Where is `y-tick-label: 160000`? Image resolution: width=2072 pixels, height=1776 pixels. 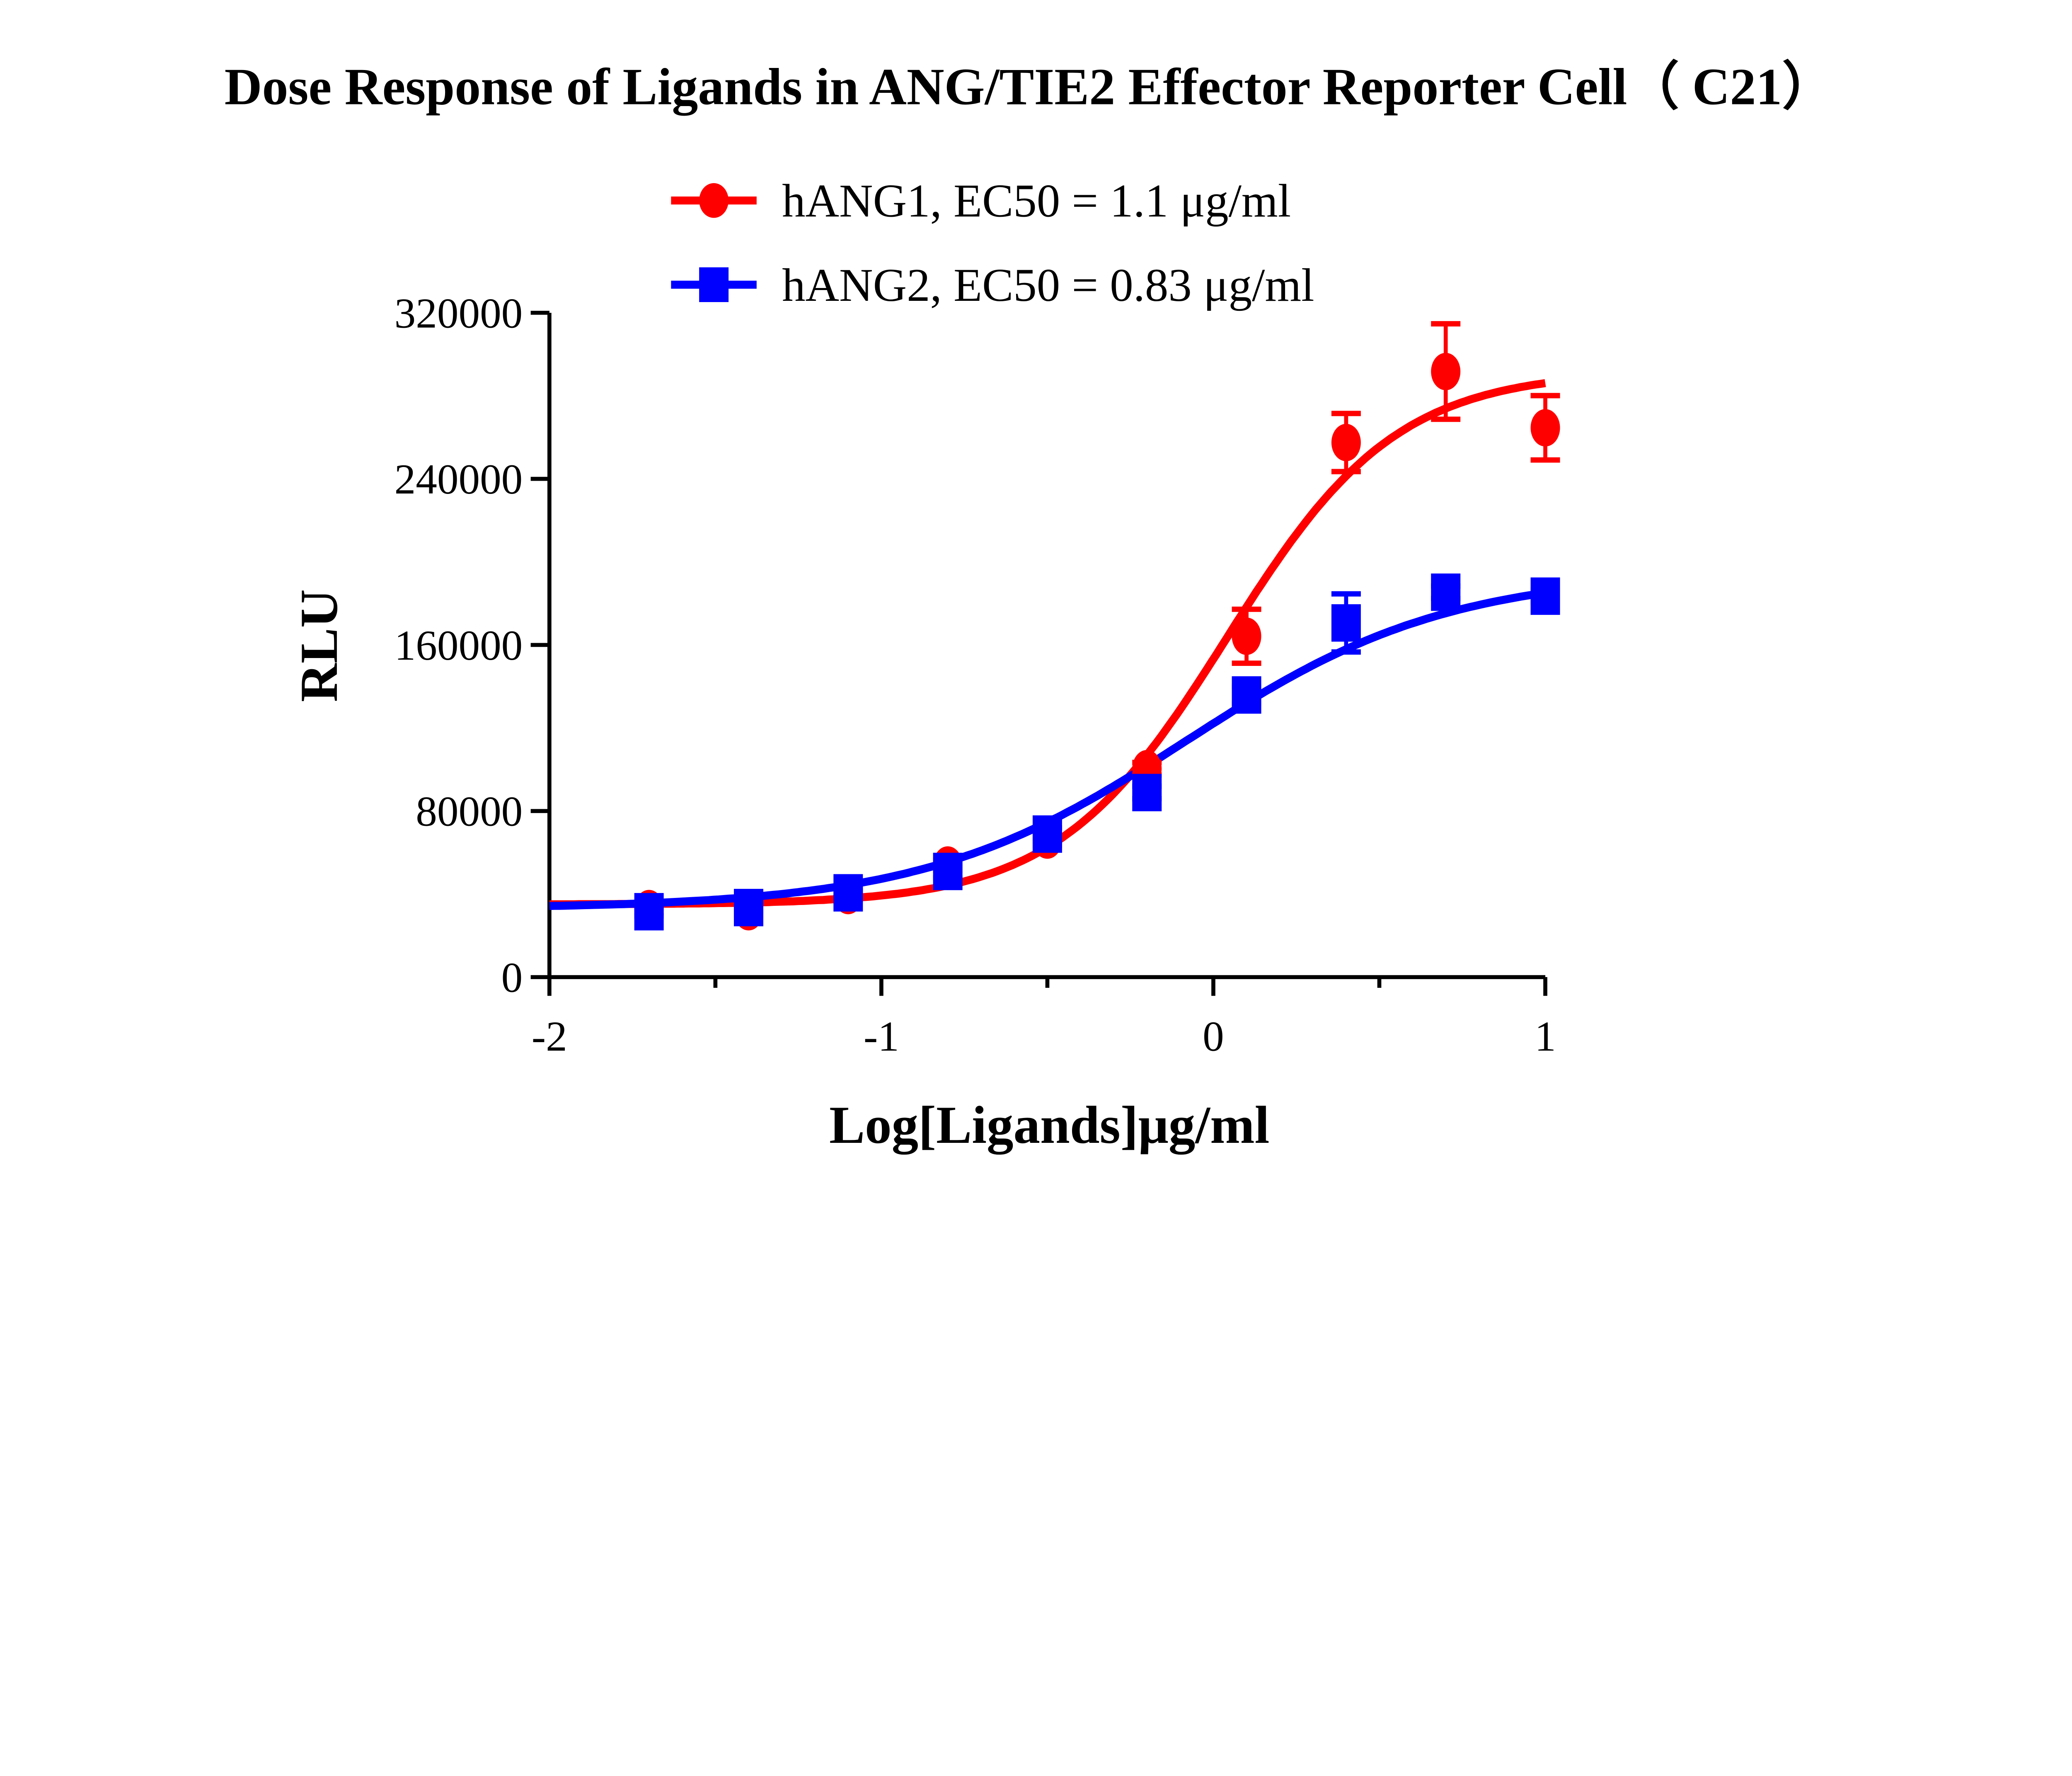
y-tick-label: 160000 is located at coordinates (459, 645).